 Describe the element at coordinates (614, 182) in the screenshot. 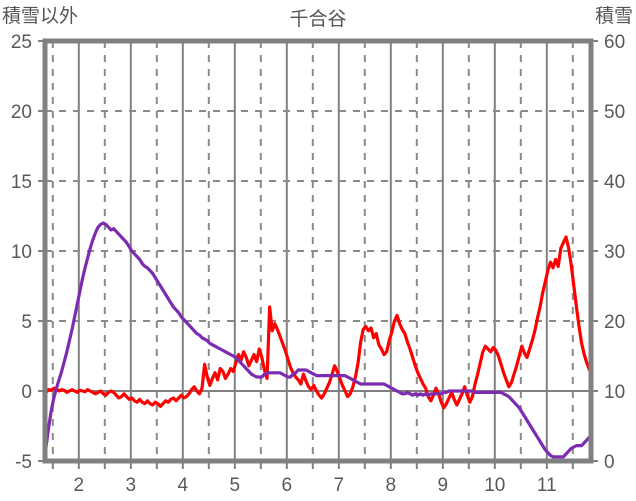

I see `right-axis-tick-label: 40` at that location.